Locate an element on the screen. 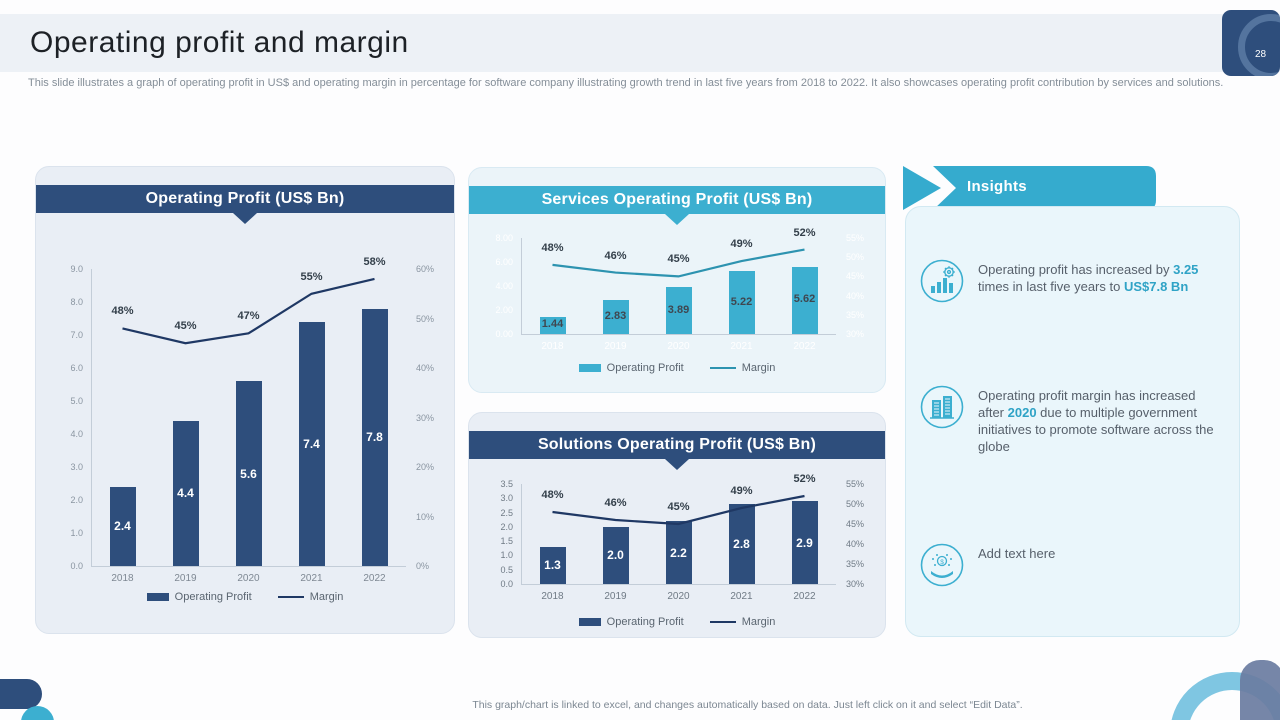 The width and height of the screenshot is (1280, 720). left-axis-tick: 0.00 is located at coordinates (504, 334).